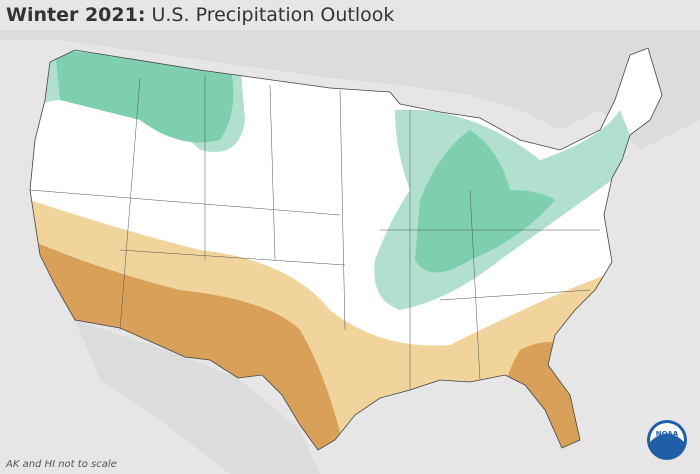  What do you see at coordinates (273, 15) in the screenshot?
I see `title-rest: U.S. Precipitation Outlook` at bounding box center [273, 15].